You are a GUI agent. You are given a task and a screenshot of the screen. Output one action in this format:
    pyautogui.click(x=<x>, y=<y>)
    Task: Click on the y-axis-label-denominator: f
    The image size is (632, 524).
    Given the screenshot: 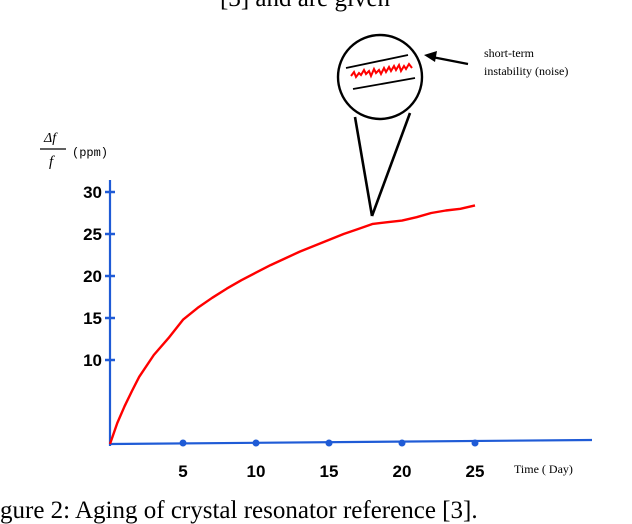 What is the action you would take?
    pyautogui.click(x=52, y=162)
    